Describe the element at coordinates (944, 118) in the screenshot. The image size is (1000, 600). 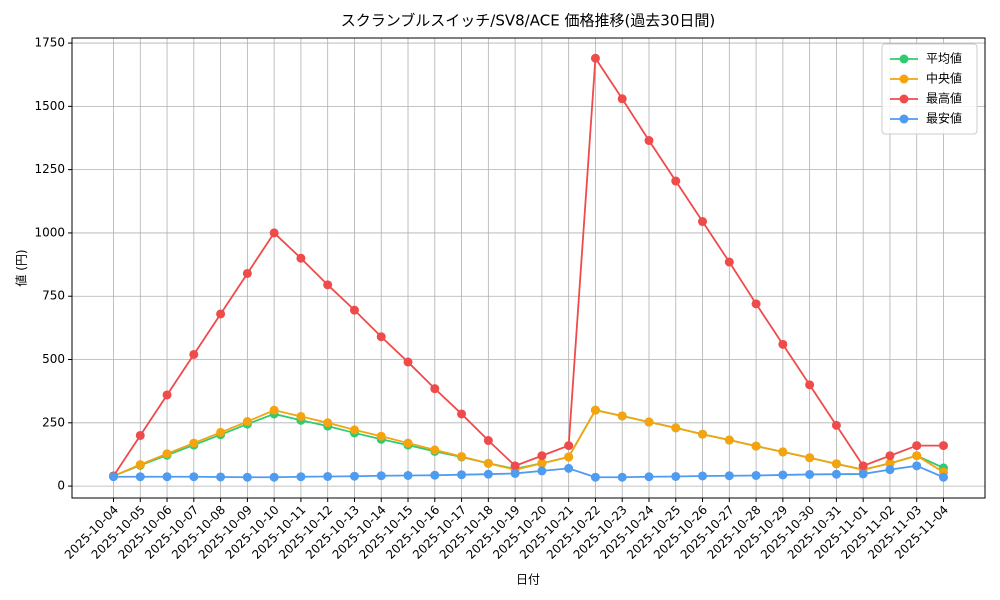
I see `legend-label: 最安値` at that location.